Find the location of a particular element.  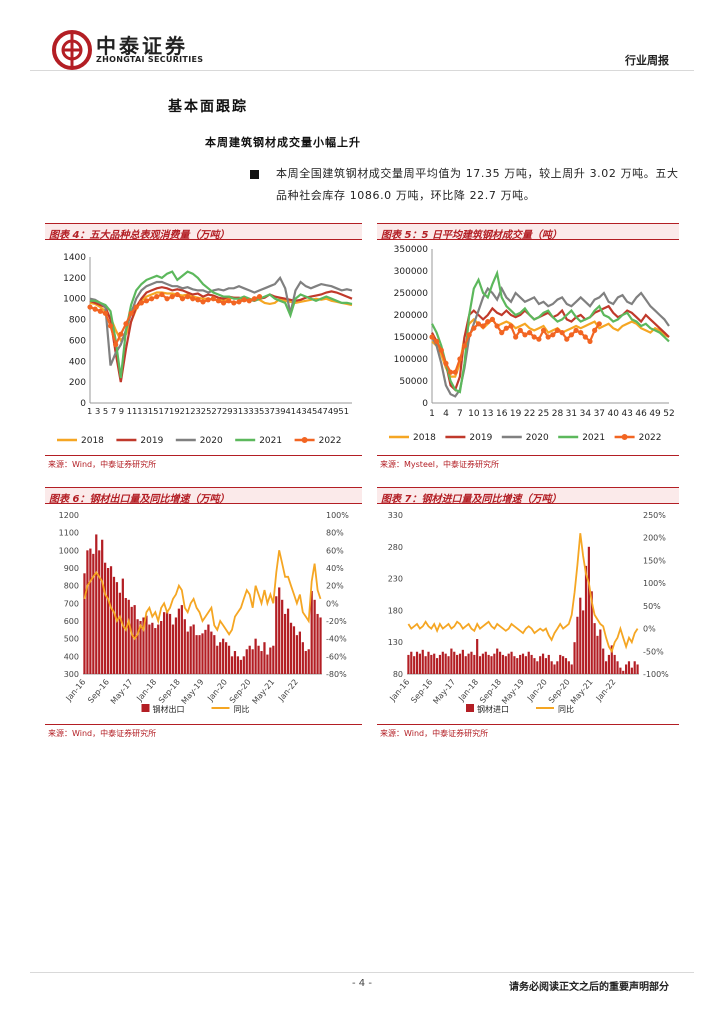

y-tick-label: 200000 is located at coordinates (411, 316).